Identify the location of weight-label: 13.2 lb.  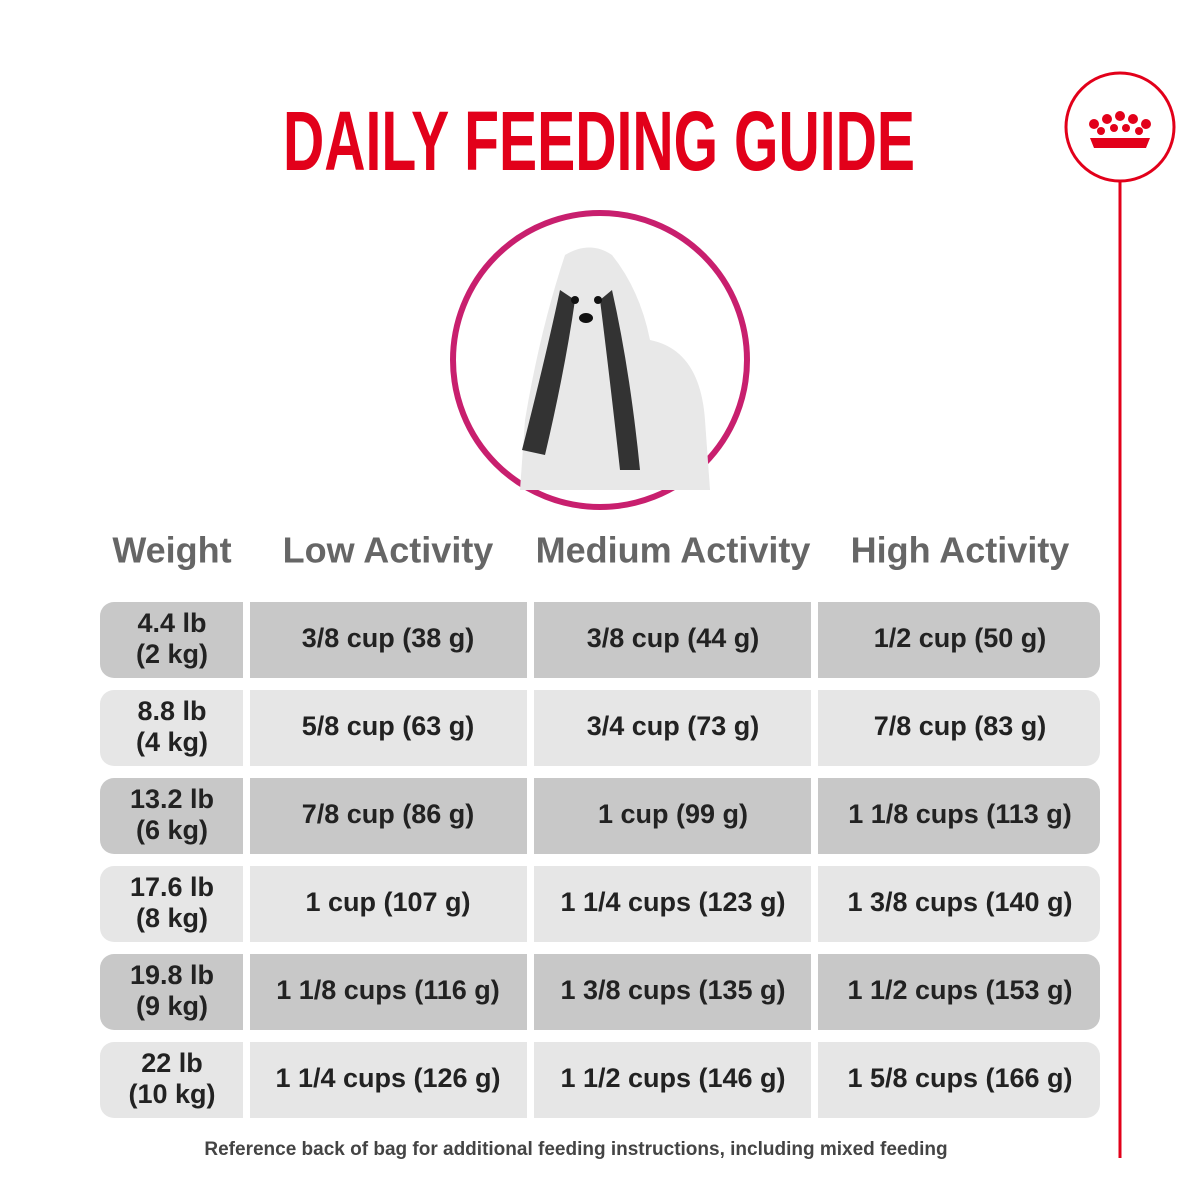
(172, 799).